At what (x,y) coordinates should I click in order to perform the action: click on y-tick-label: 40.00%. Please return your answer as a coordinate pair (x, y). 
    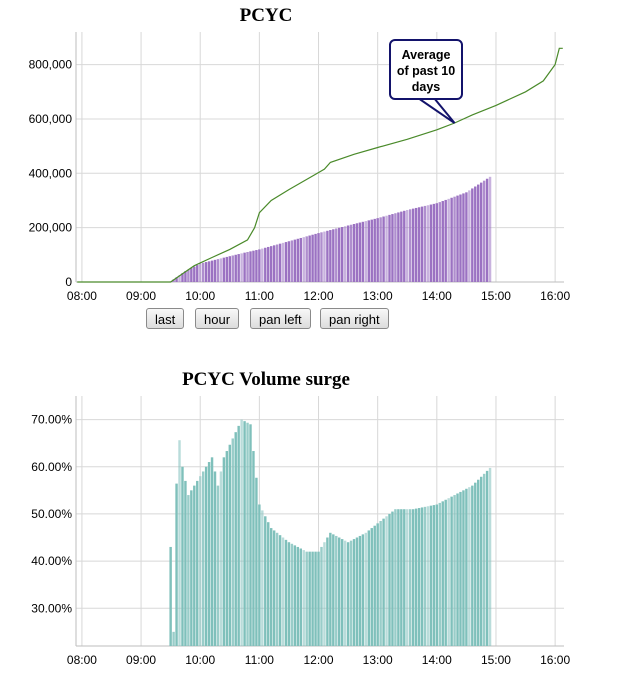
    Looking at the image, I should click on (51, 561).